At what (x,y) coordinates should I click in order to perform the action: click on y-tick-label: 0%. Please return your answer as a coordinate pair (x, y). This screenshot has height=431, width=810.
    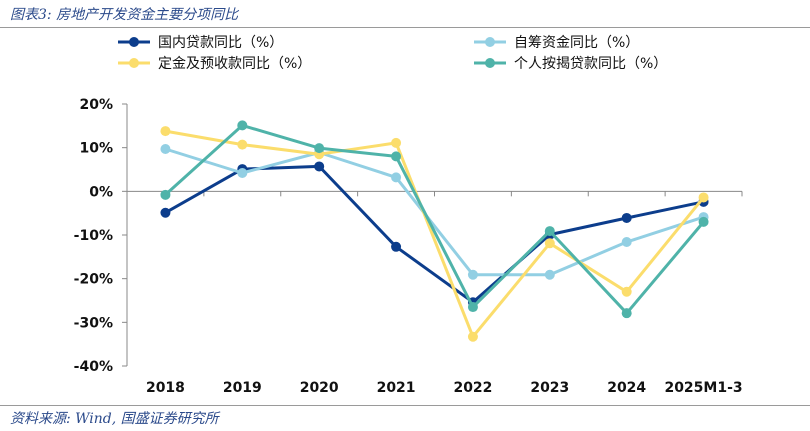
    Looking at the image, I should click on (101, 192).